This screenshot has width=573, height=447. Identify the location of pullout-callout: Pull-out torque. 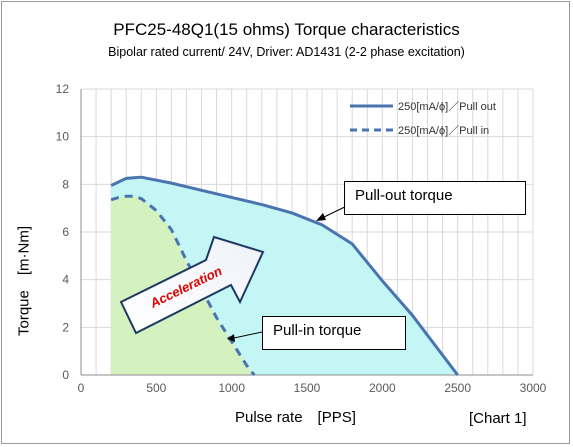
(435, 198).